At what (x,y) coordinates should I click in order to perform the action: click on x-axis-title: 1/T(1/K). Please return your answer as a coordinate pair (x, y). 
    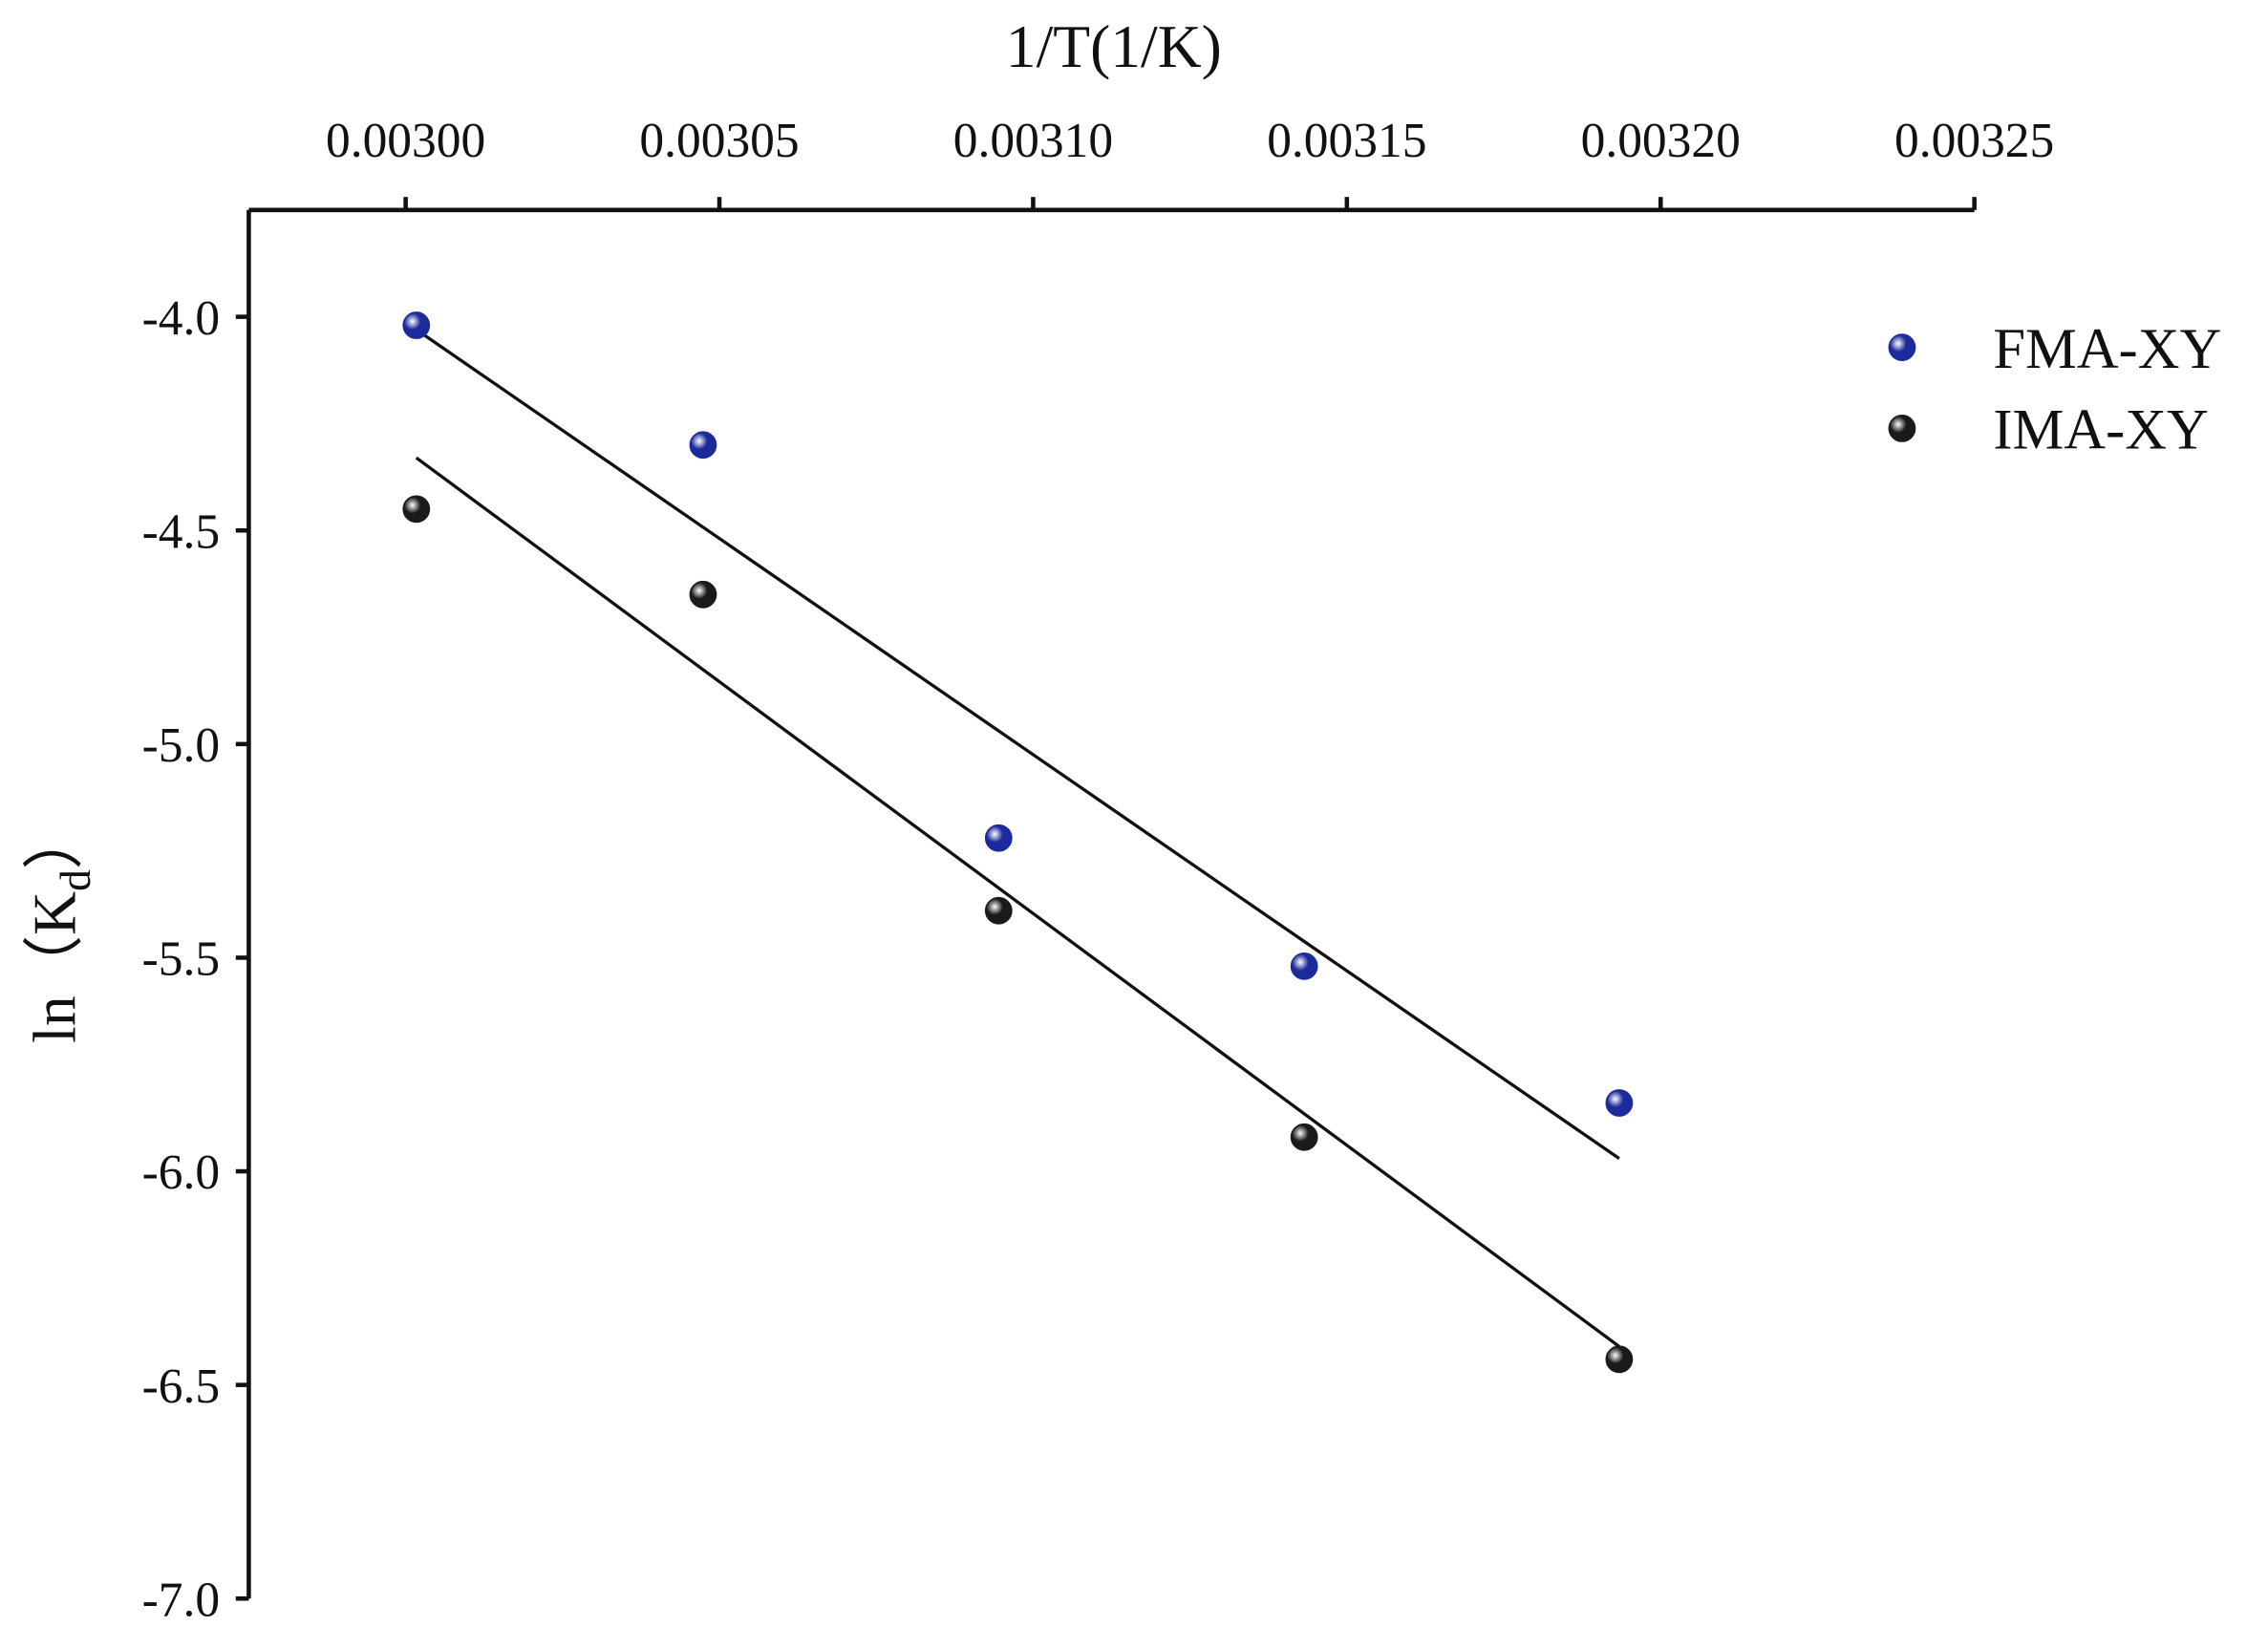
    Looking at the image, I should click on (1114, 46).